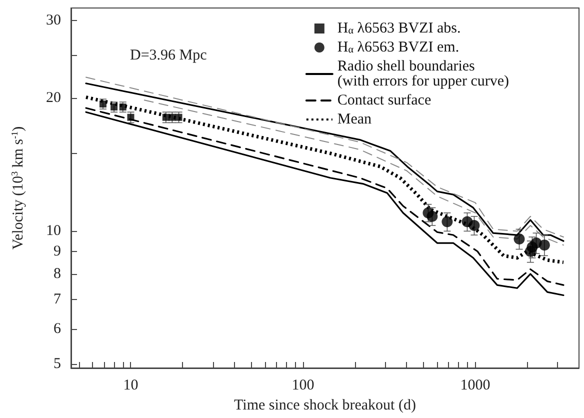 This screenshot has width=584, height=418. Describe the element at coordinates (57, 274) in the screenshot. I see `y-tick-label: 8` at that location.